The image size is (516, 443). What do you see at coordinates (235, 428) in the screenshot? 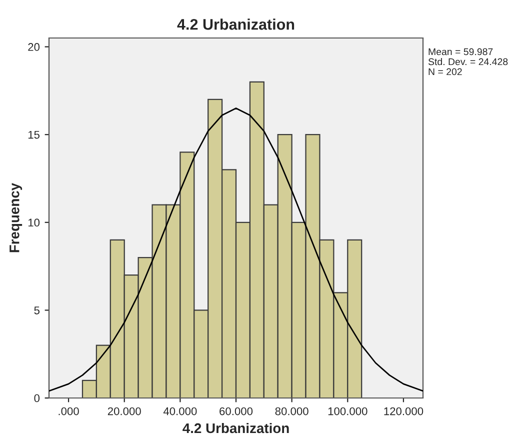
I see `x-axis-title: 4.2 Urbanization` at bounding box center [235, 428].